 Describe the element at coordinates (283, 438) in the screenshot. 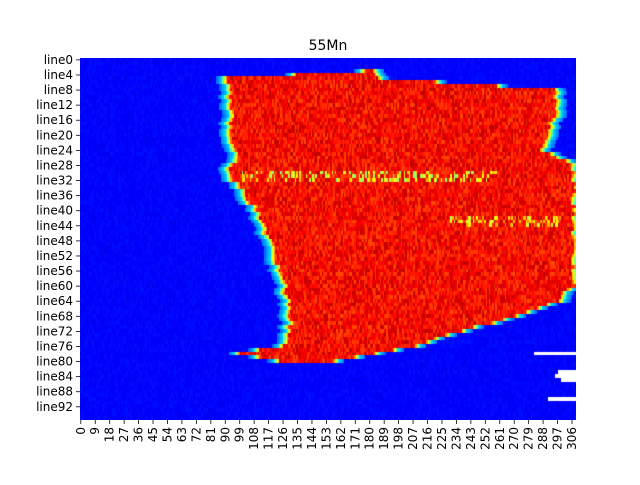

I see `x-tick-label: 126` at that location.